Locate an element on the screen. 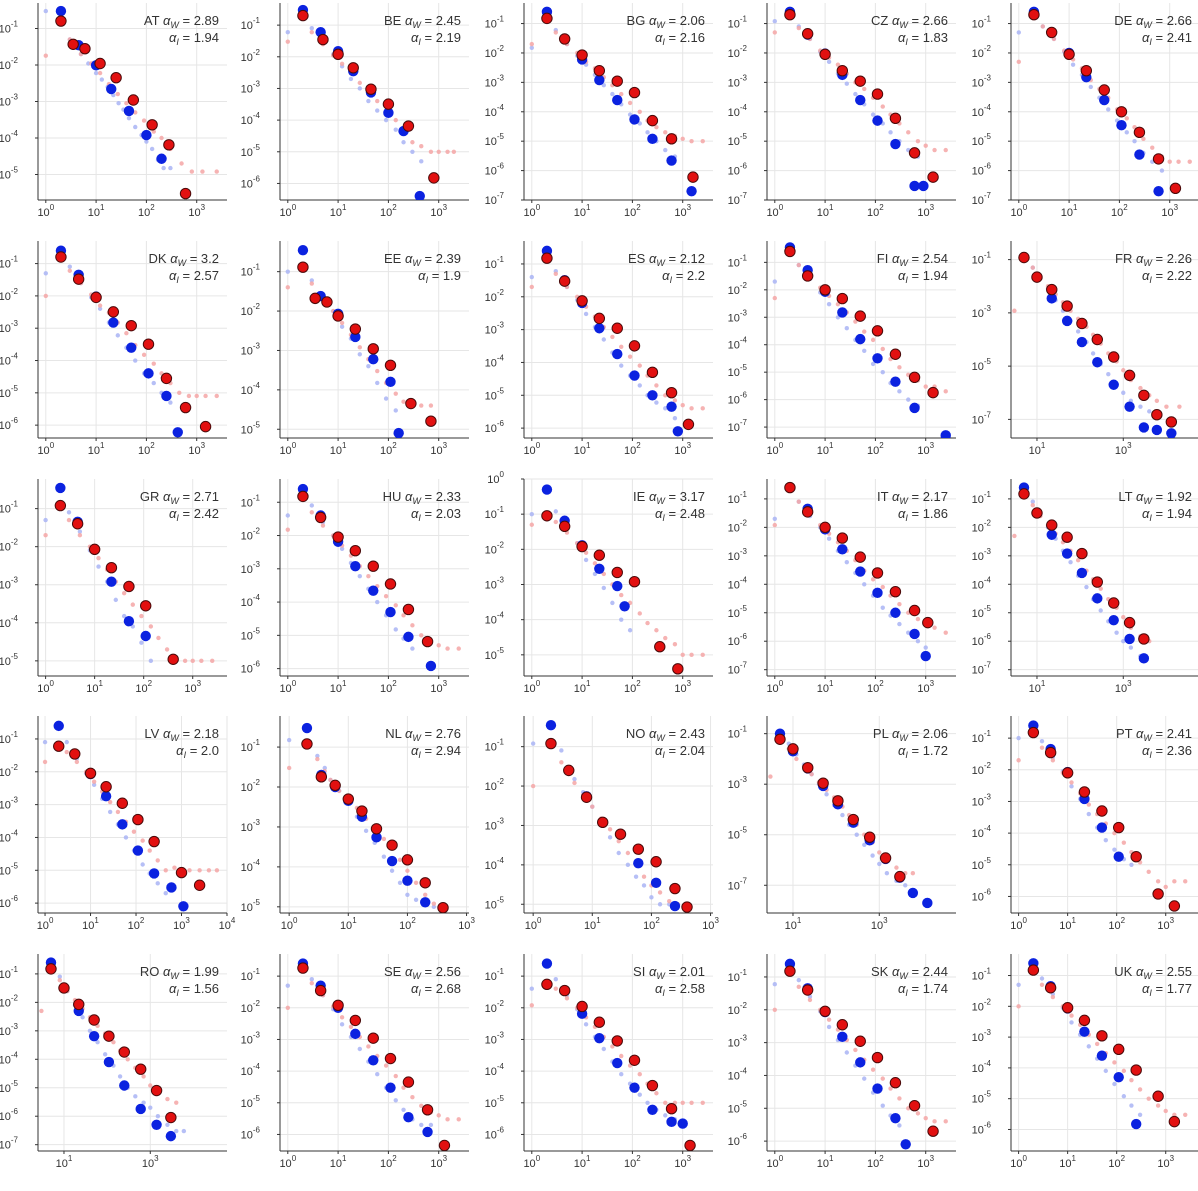  annotation-alpha-w: BE αW = 2.45 is located at coordinates (422, 21).